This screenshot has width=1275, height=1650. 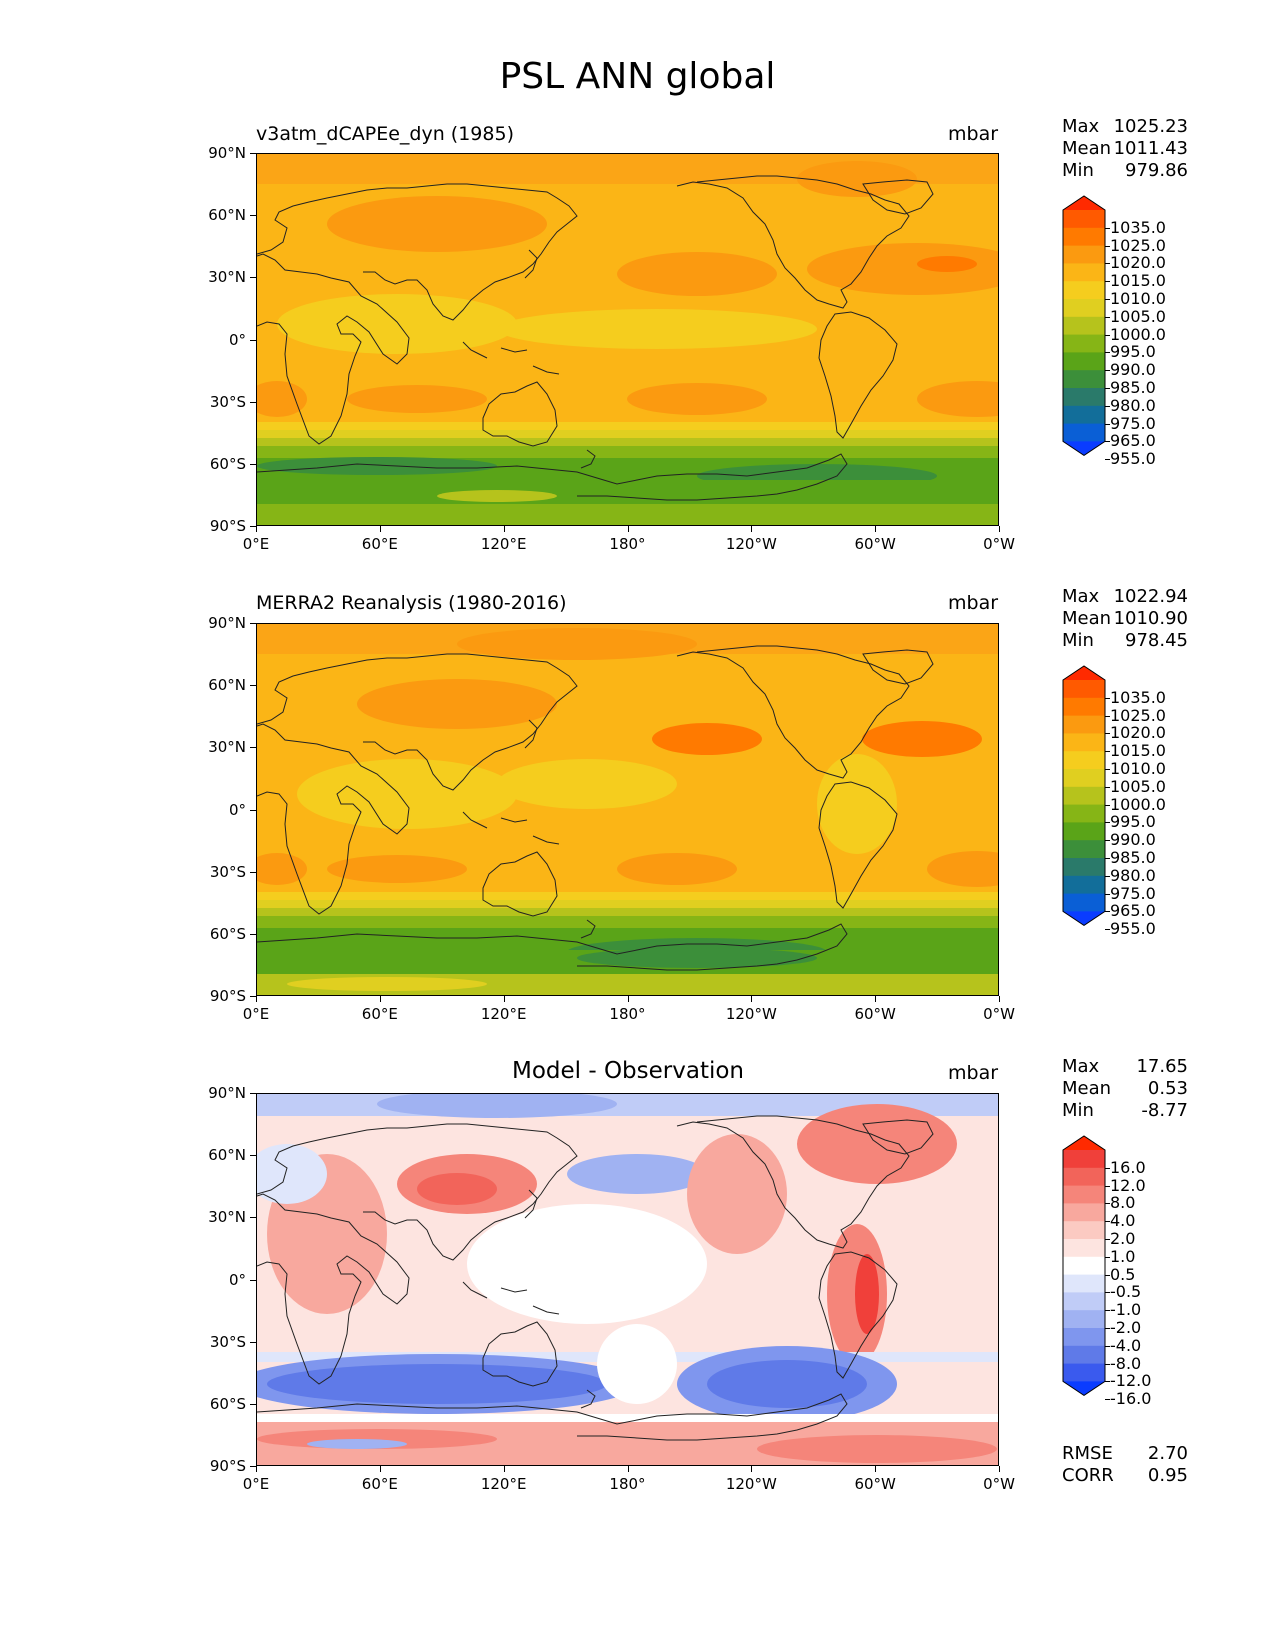 I want to click on panel3-min-value: -8.77, so click(x=1164, y=1110).